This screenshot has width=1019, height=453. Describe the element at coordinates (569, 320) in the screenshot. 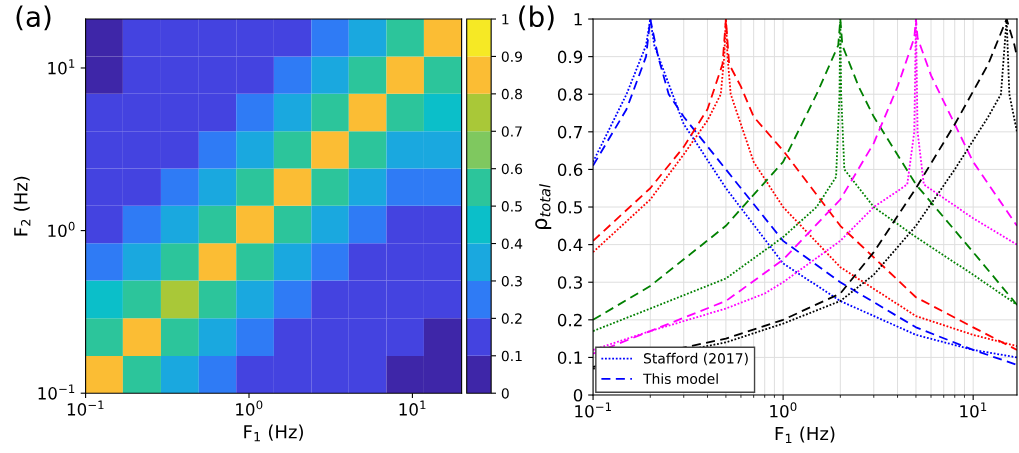

I see `y-tick-label: 0.2` at that location.